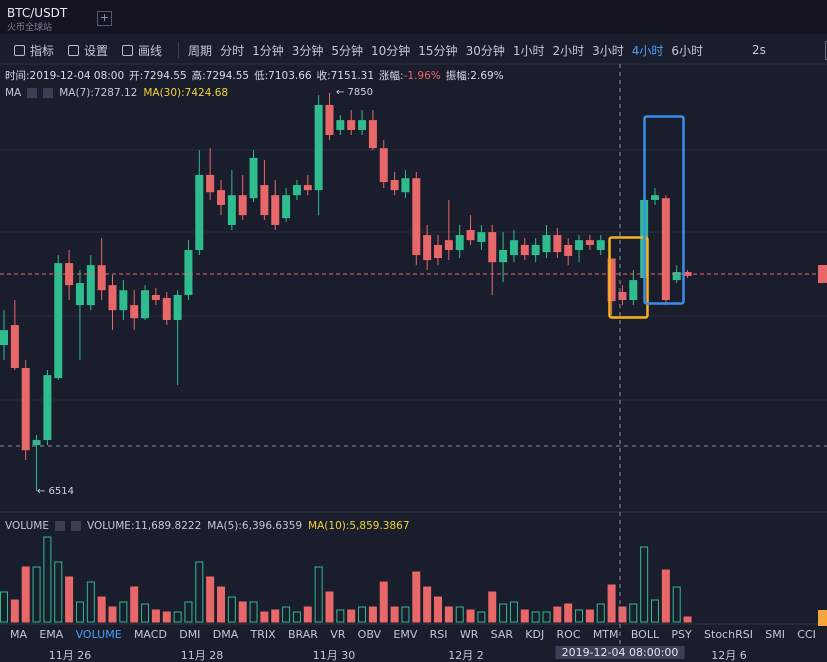 The image size is (827, 662). I want to click on indicator-tab: TRIX, so click(263, 634).